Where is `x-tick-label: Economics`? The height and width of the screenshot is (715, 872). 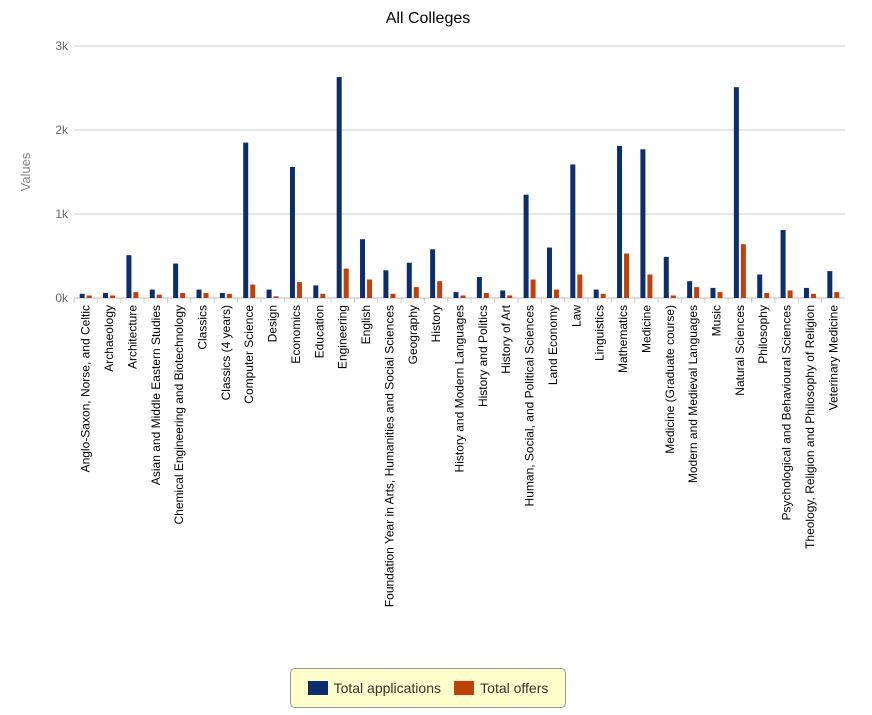
x-tick-label: Economics is located at coordinates (296, 334).